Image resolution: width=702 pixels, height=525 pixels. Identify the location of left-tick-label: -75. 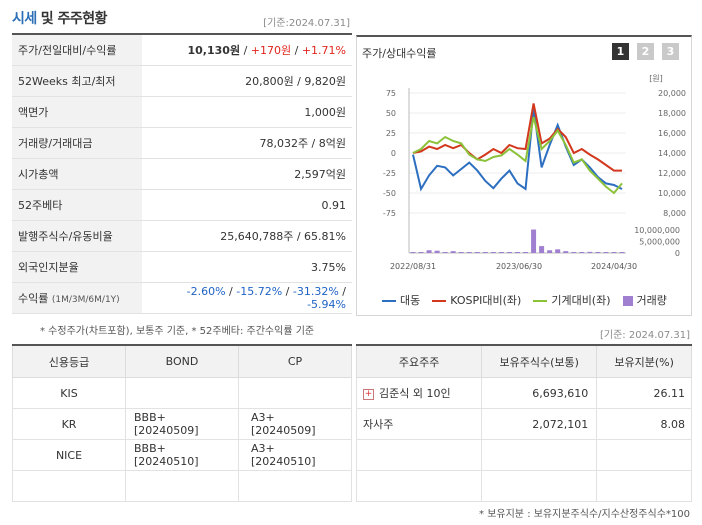
(389, 213).